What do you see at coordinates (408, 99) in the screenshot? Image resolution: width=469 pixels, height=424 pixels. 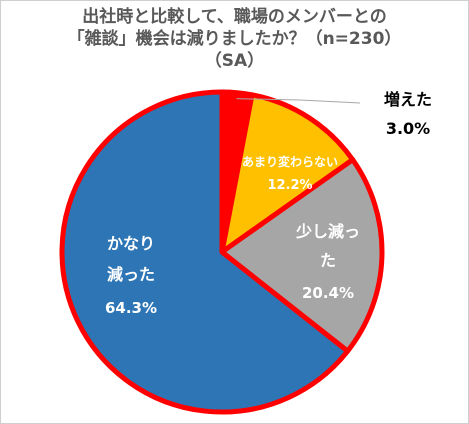 I see `label-増えた: 増えた` at bounding box center [408, 99].